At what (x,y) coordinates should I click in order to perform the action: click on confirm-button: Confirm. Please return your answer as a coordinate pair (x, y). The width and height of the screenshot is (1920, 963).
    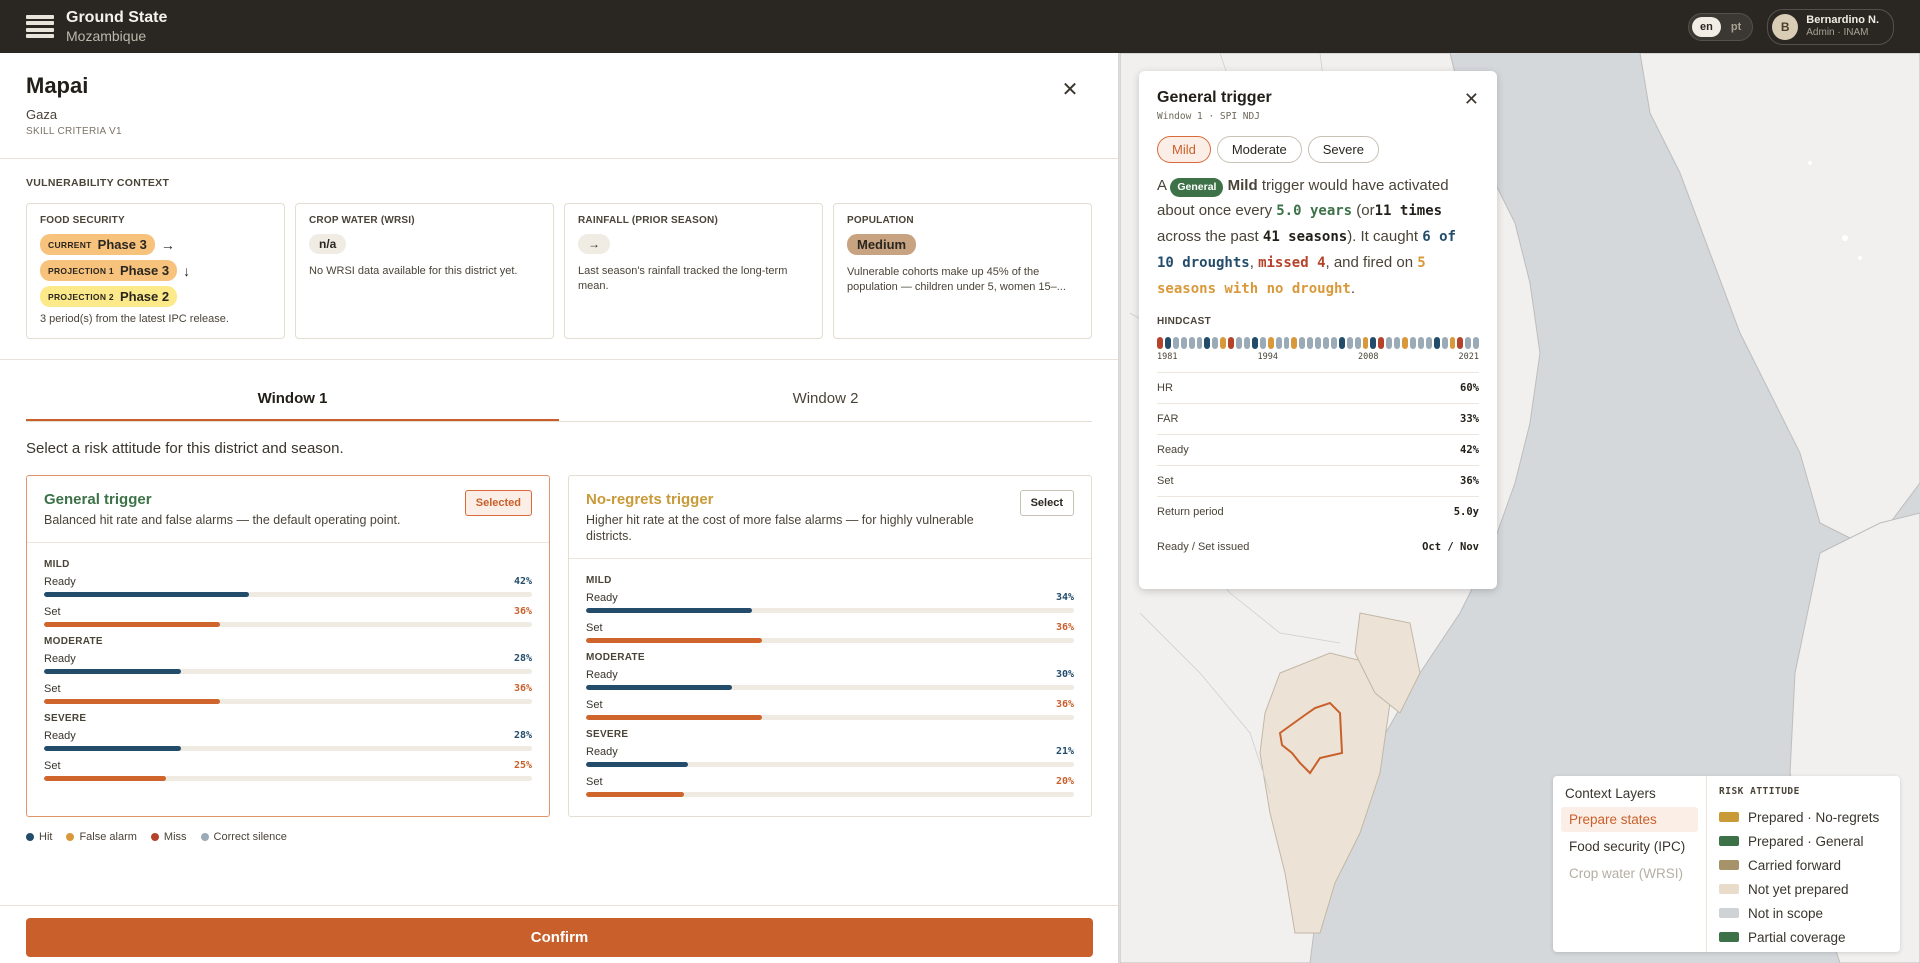
    Looking at the image, I should click on (559, 937).